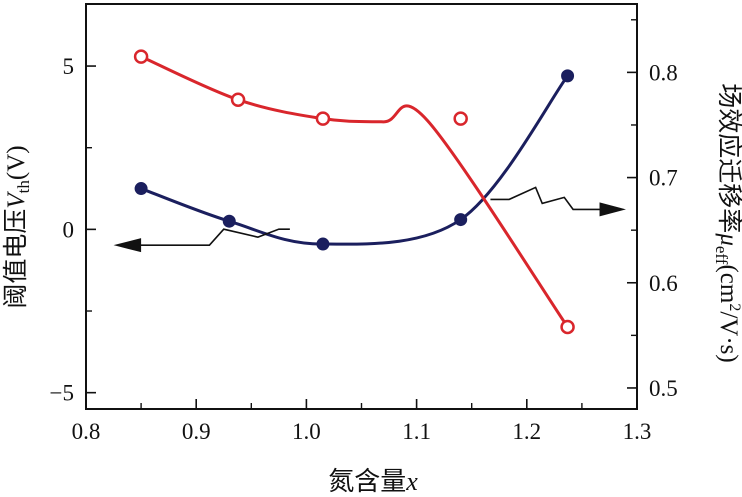 The height and width of the screenshot is (497, 742). Describe the element at coordinates (127, 245) in the screenshot. I see `left-arrowhead` at that location.